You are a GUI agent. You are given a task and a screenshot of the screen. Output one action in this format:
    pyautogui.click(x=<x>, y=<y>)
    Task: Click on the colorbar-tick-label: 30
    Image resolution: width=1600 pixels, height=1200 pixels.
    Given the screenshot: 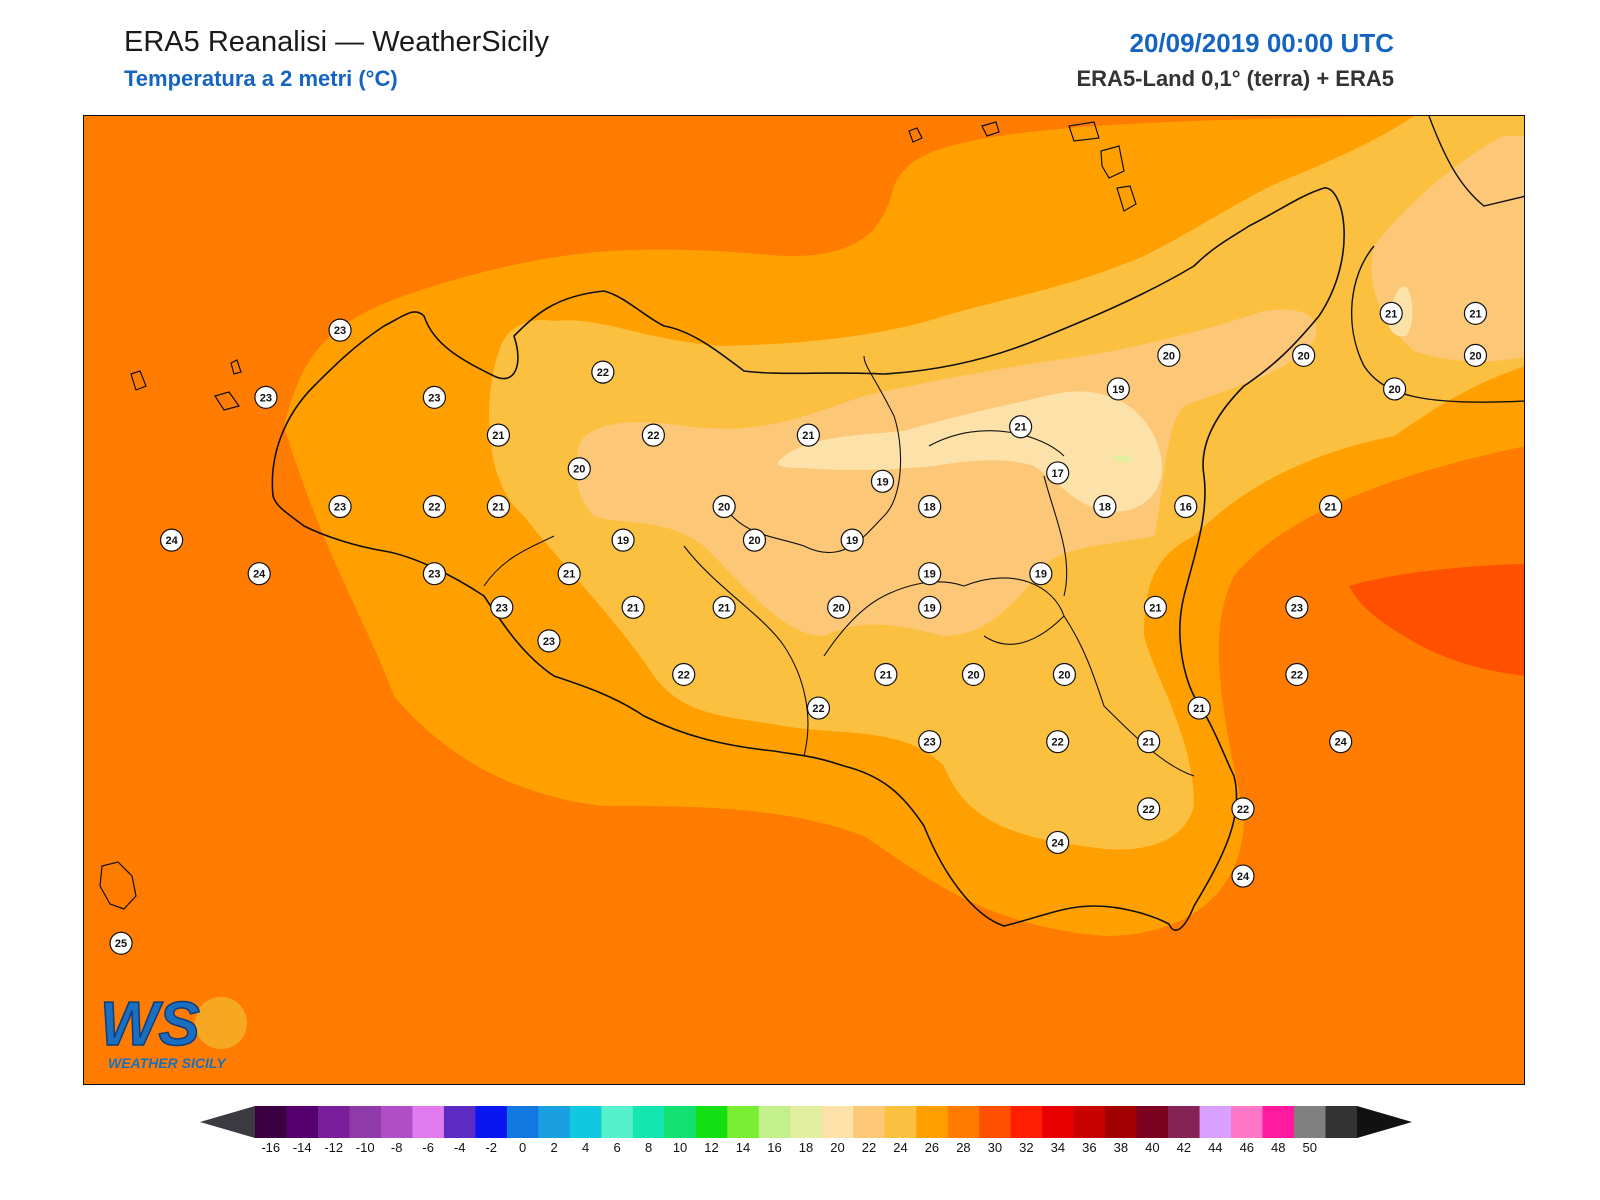 What is the action you would take?
    pyautogui.click(x=995, y=1147)
    